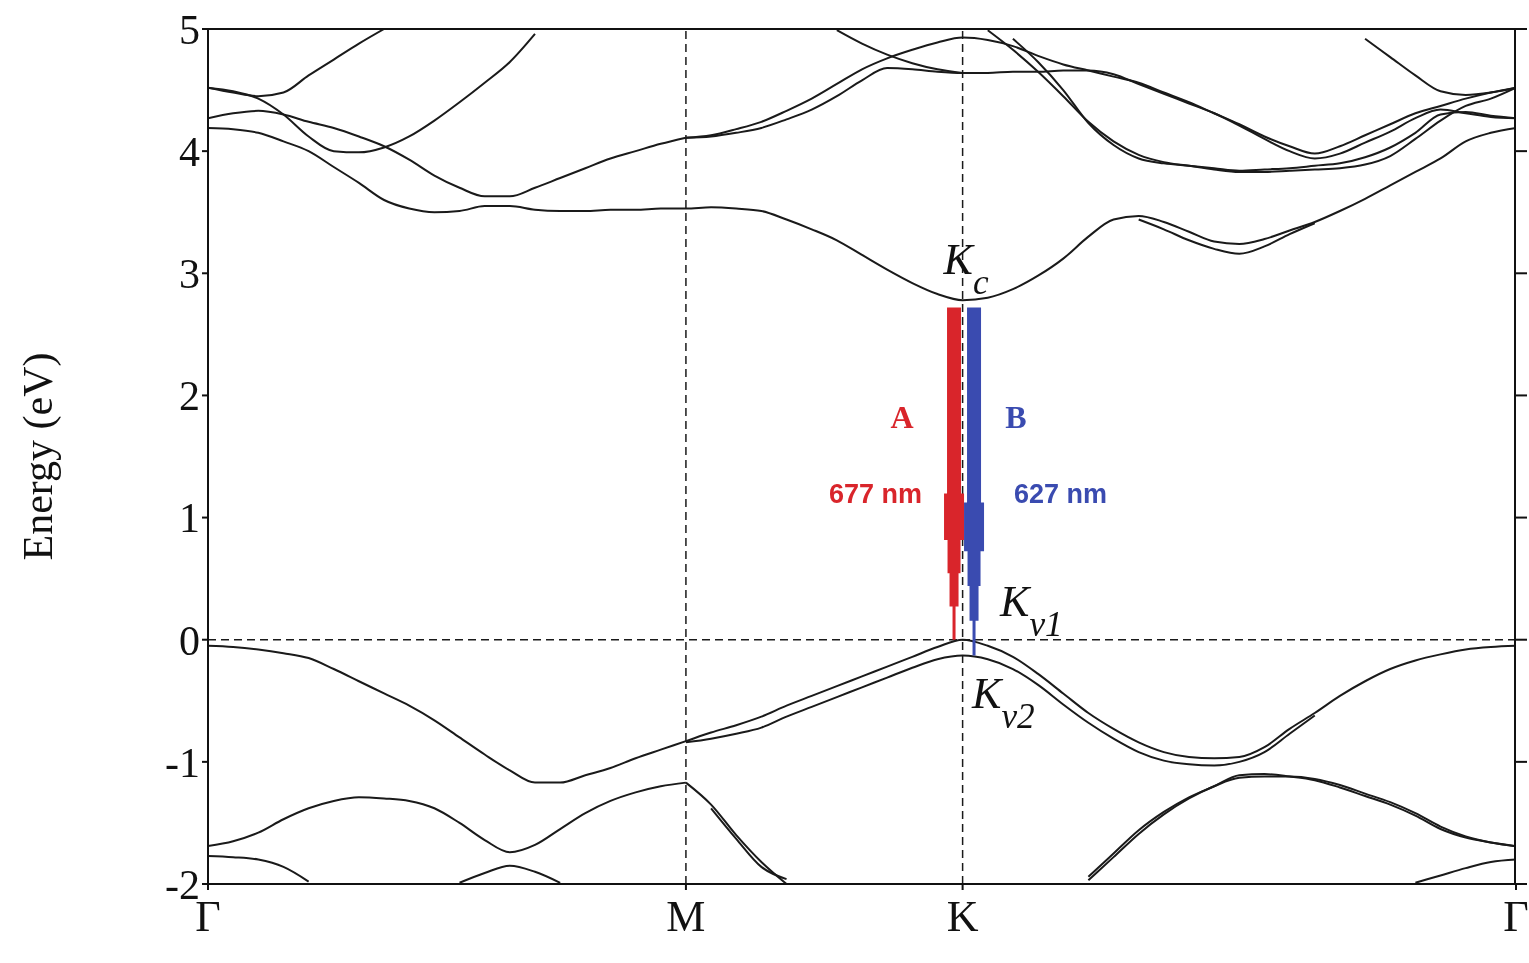  I want to click on annotation: K$_{v2}$, so click(1003, 702).